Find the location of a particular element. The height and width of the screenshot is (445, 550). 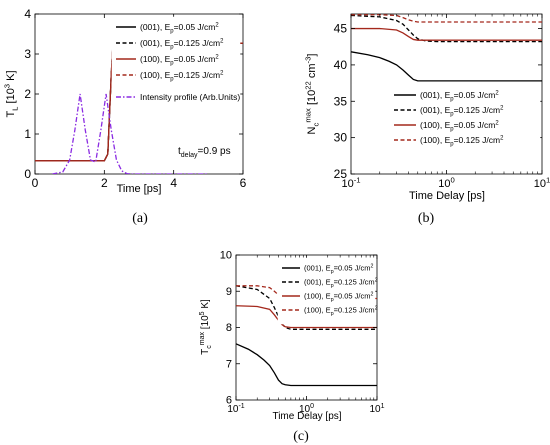

y-tick-label: 9 is located at coordinates (229, 292).